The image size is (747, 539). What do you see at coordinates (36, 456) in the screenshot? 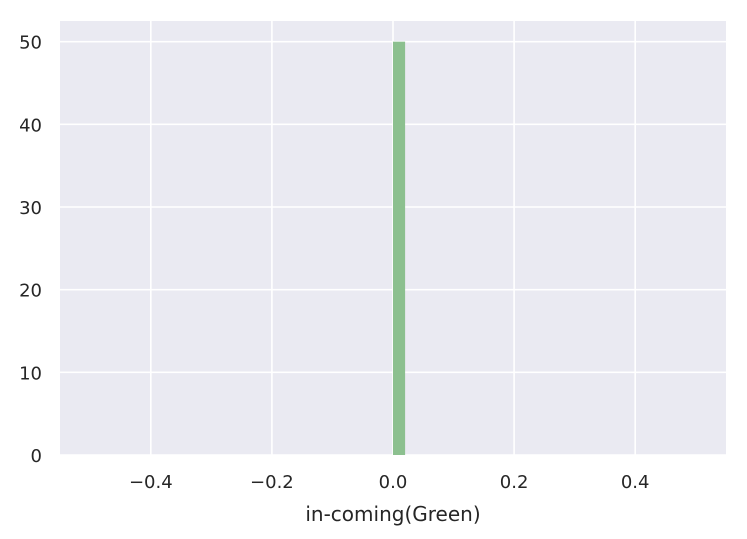
I see `y-tick-label: 0` at bounding box center [36, 456].